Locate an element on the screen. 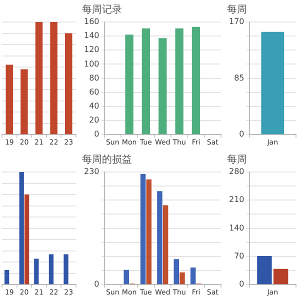 Image resolution: width=300 pixels, height=300 pixels. y-tick-label: 120 is located at coordinates (92, 49).